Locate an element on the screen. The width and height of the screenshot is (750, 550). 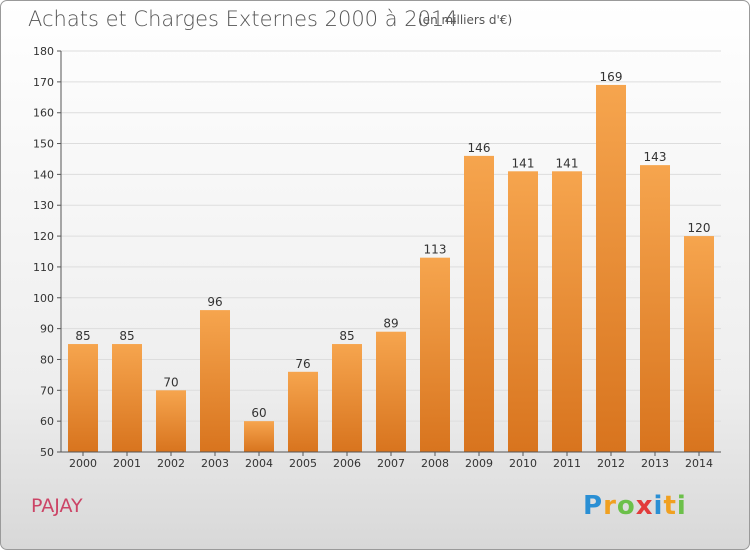
y-tick-label: 50 is located at coordinates (47, 452).